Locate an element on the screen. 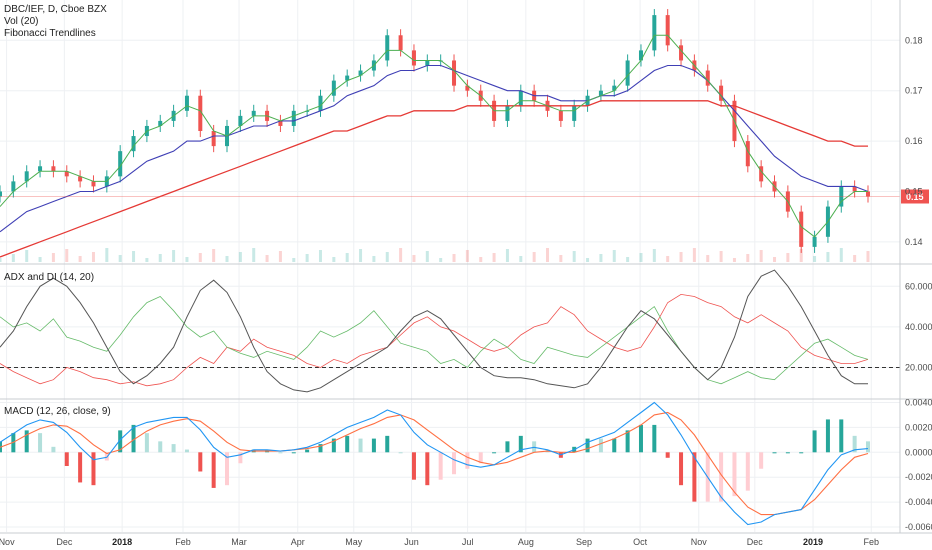  x-tick-label-5: Apr is located at coordinates (298, 542).